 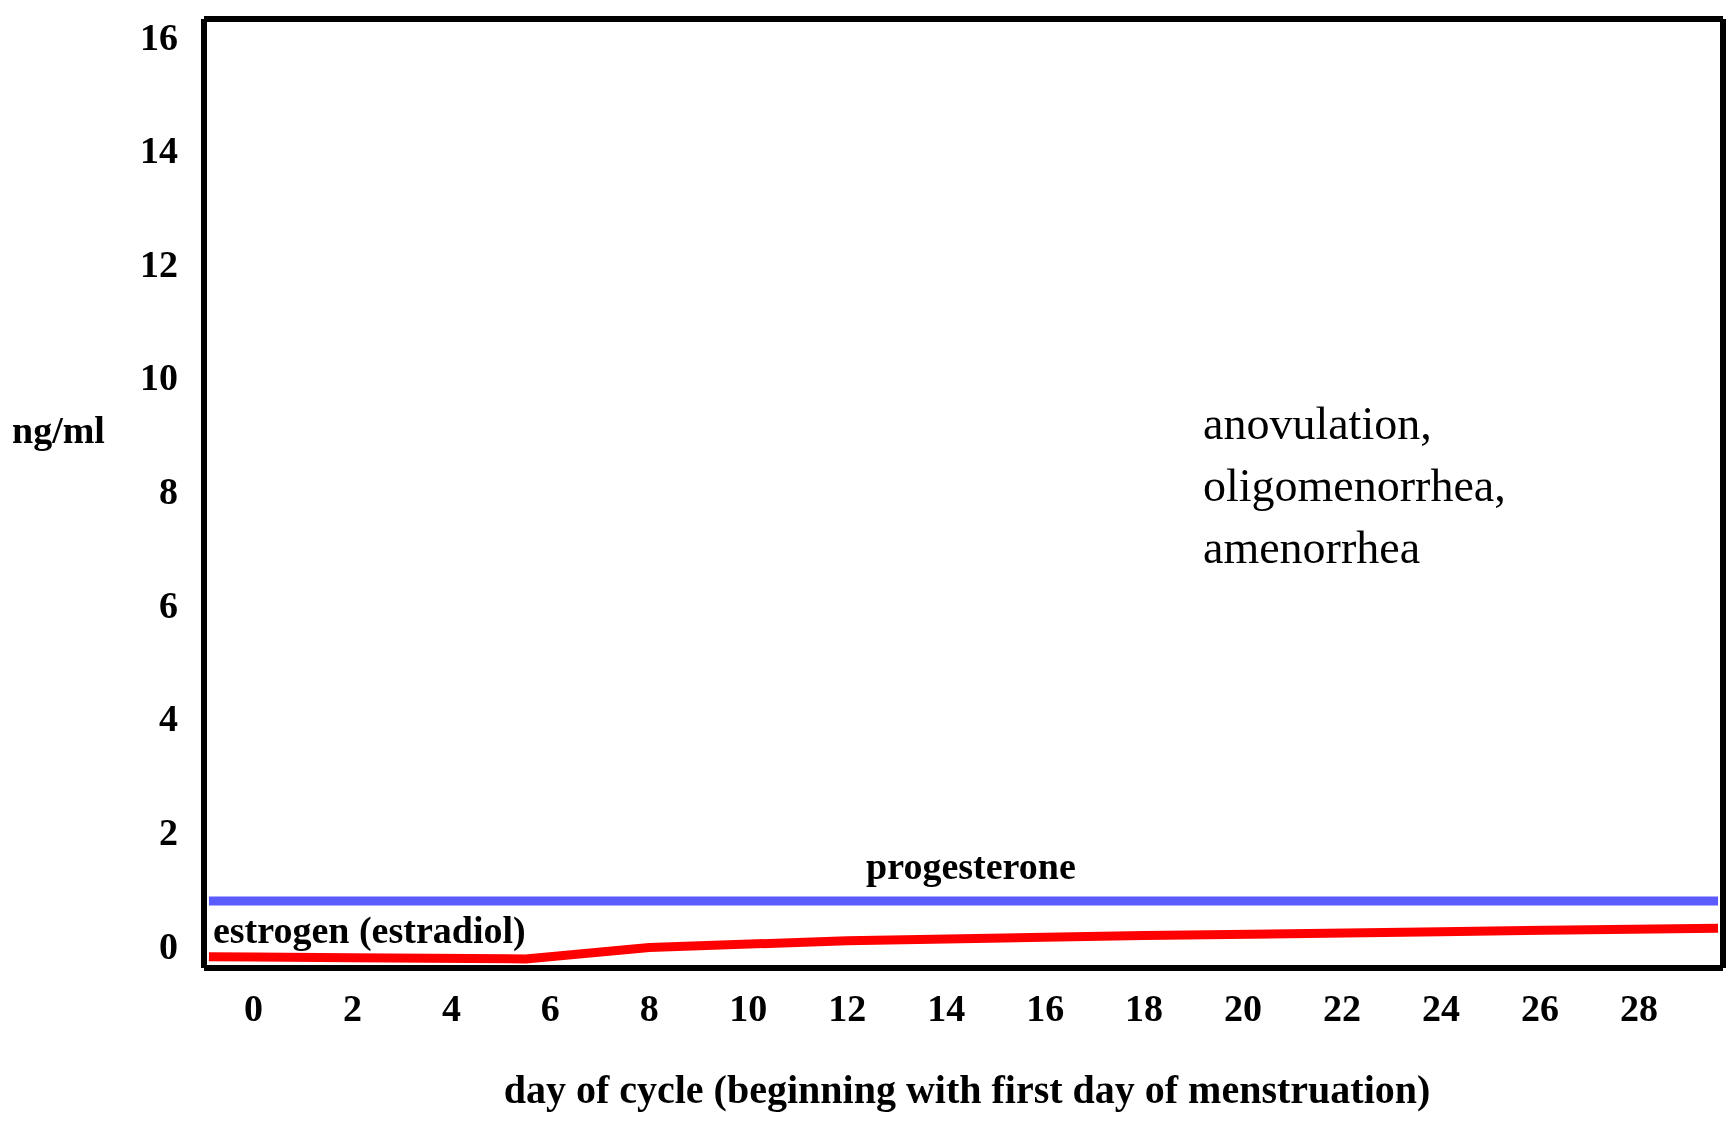 What do you see at coordinates (159, 150) in the screenshot?
I see `y-tick-label: 14` at bounding box center [159, 150].